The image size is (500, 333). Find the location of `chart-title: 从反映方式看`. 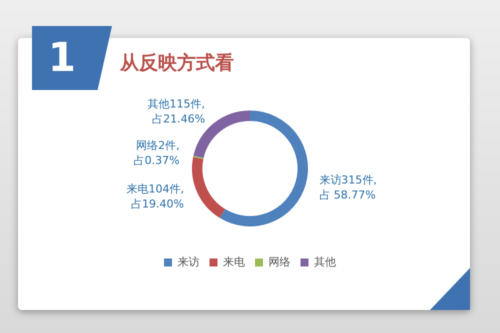

chart-title: 从反映方式看 is located at coordinates (177, 63).